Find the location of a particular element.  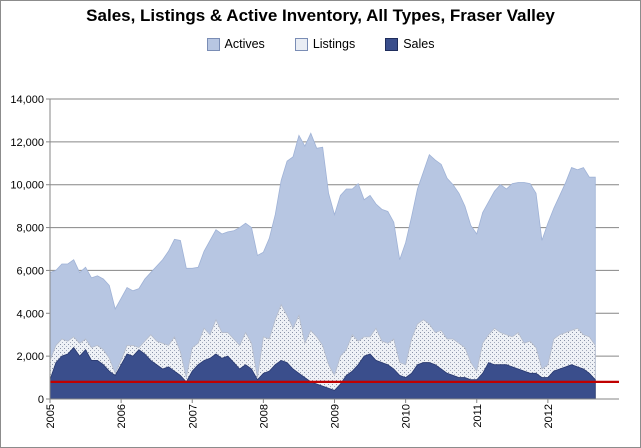

legend-item-listings: Listings is located at coordinates (325, 44).